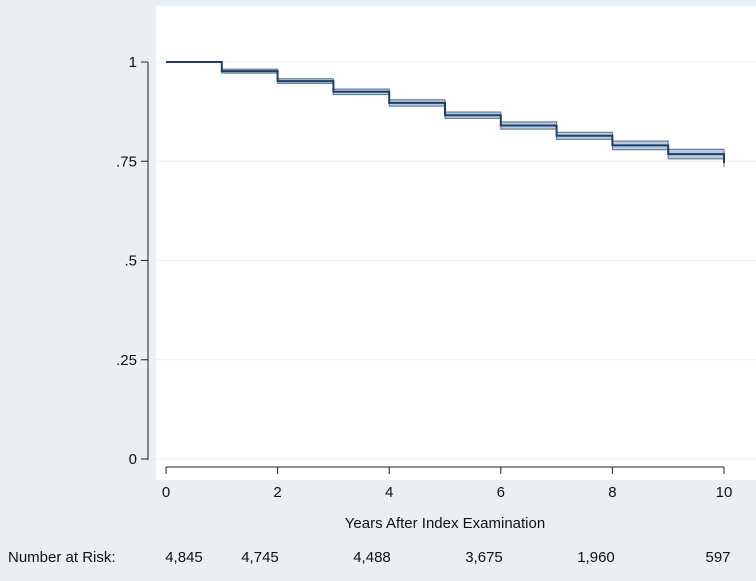  I want to click on x-tick-label: 4, so click(389, 492).